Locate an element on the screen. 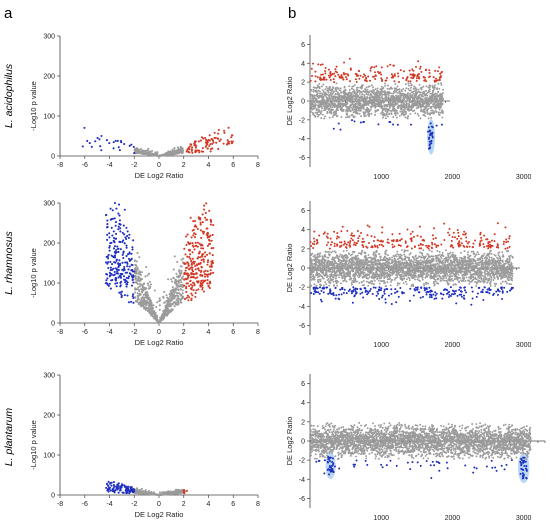 This screenshot has height=526, width=550. x-tick-label: -6 is located at coordinates (85, 332).